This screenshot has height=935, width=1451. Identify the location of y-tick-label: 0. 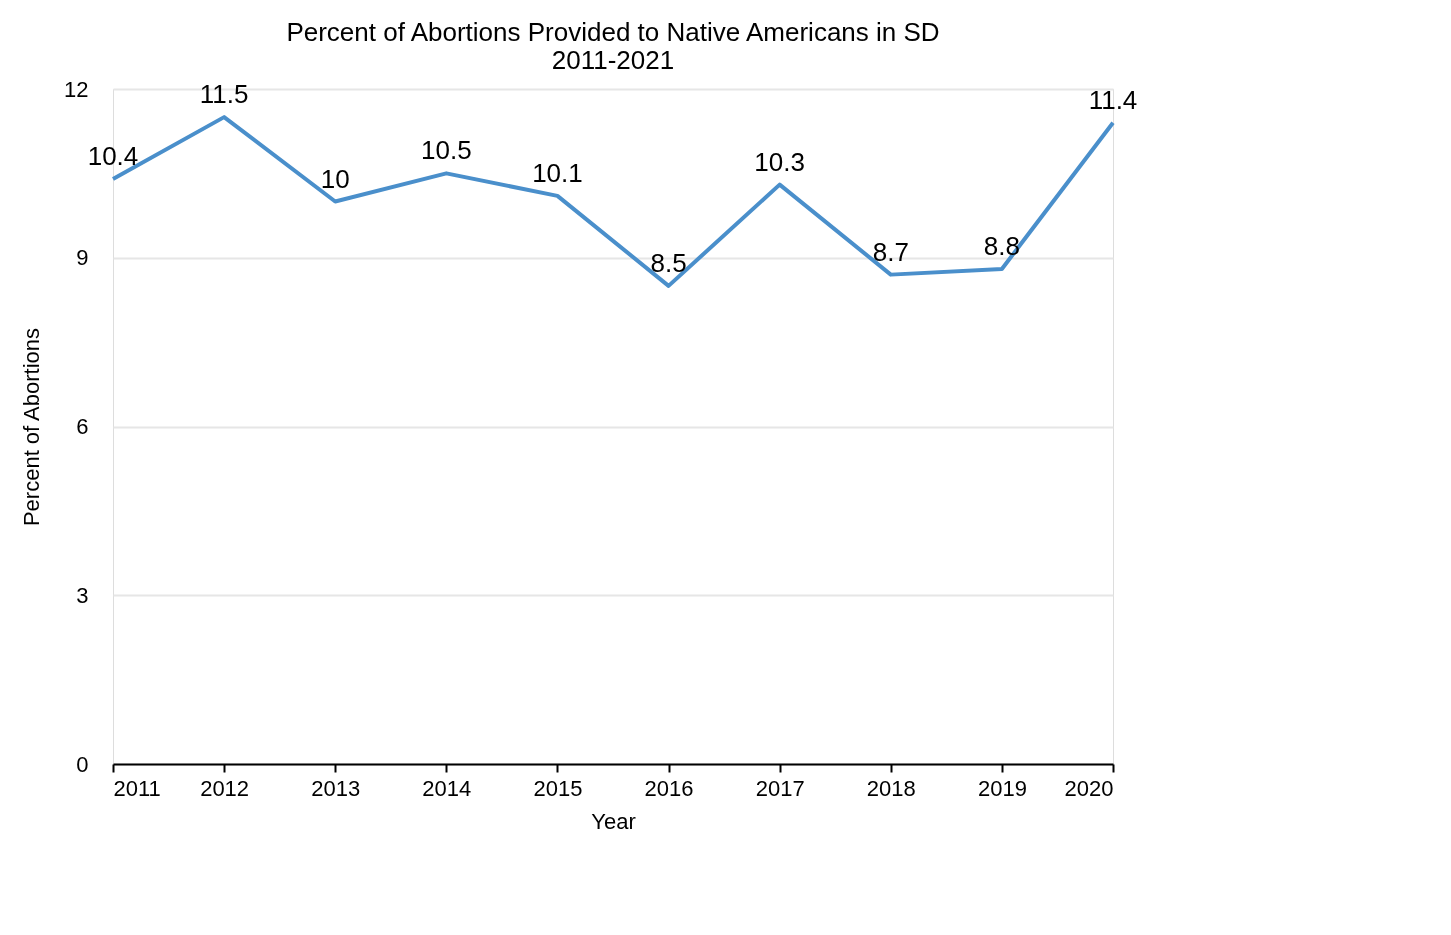
(82, 764).